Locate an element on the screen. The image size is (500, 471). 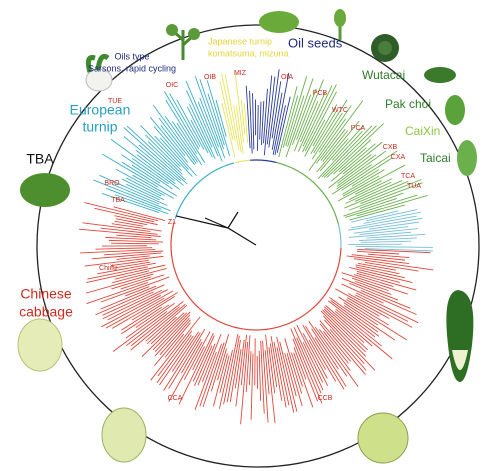
clade-code: TCA is located at coordinates (408, 176).